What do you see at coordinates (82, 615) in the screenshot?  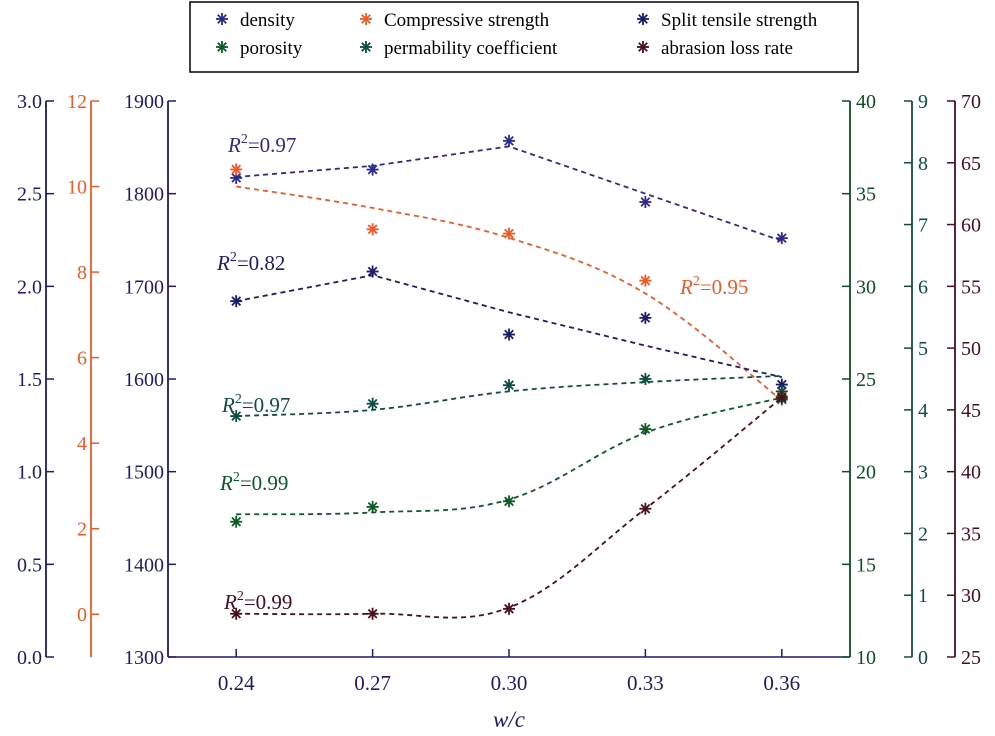 I see `y-tick-label-comp: 0` at bounding box center [82, 615].